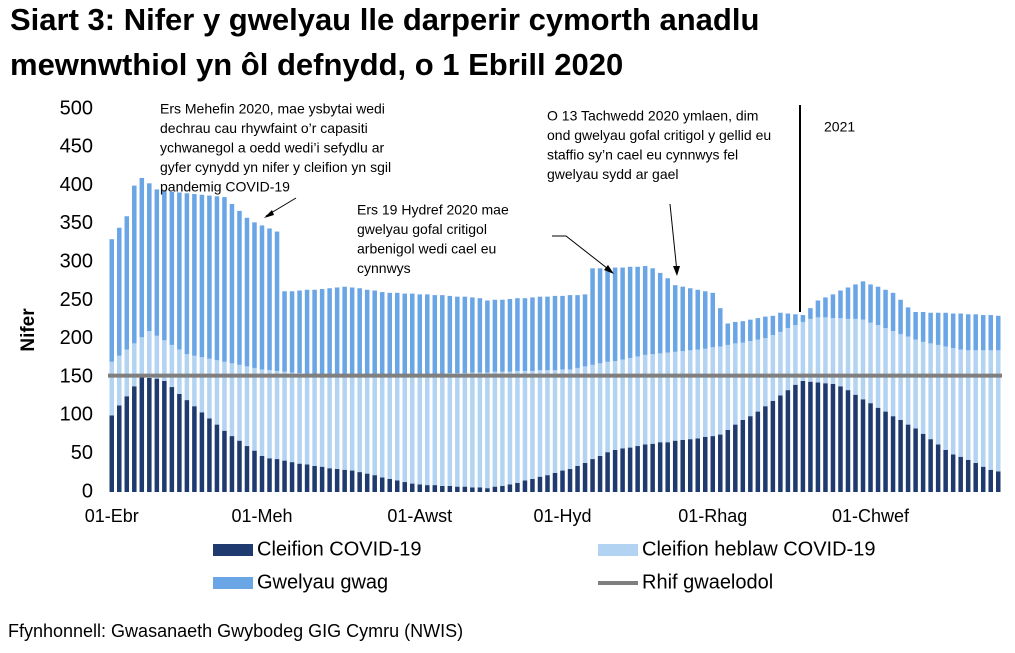 The width and height of the screenshot is (1015, 653). I want to click on y-tick-label: 100, so click(76, 415).